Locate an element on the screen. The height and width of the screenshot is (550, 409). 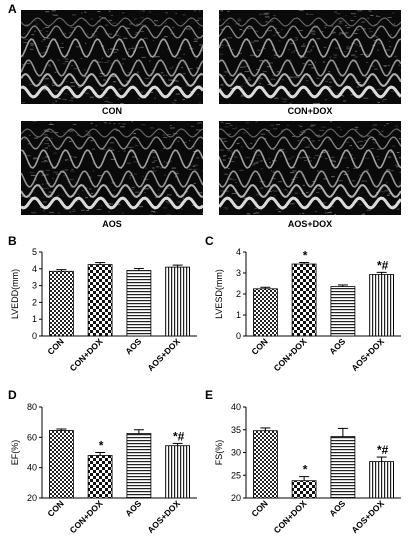
chart-lvedd: 0 1 2 3 4 5 LVEDD(mm) CON CON+DOX AOS AOS+DOX is located at coordinates (103, 310).